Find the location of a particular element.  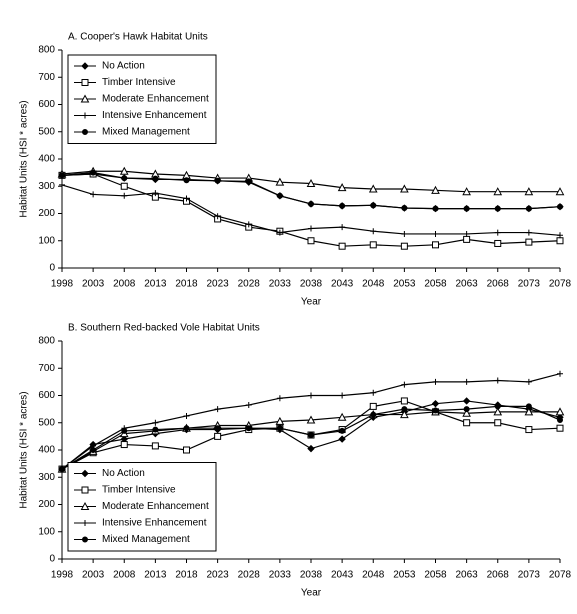

x-tick-label: 2053 is located at coordinates (404, 284).